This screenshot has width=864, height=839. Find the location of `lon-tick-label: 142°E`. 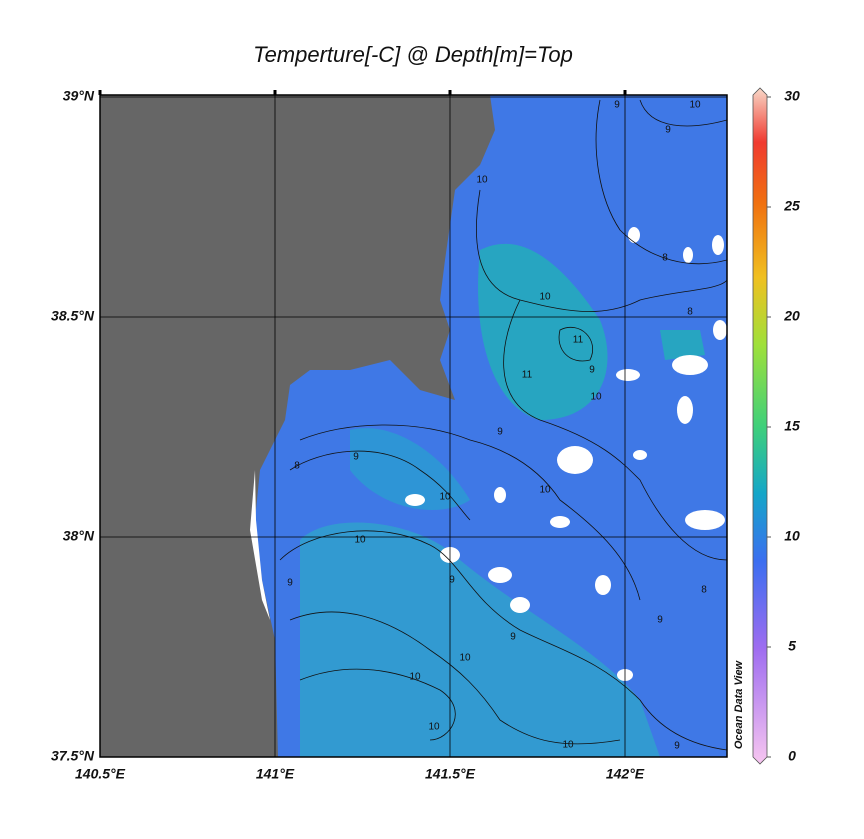

lon-tick-label: 142°E is located at coordinates (625, 774).